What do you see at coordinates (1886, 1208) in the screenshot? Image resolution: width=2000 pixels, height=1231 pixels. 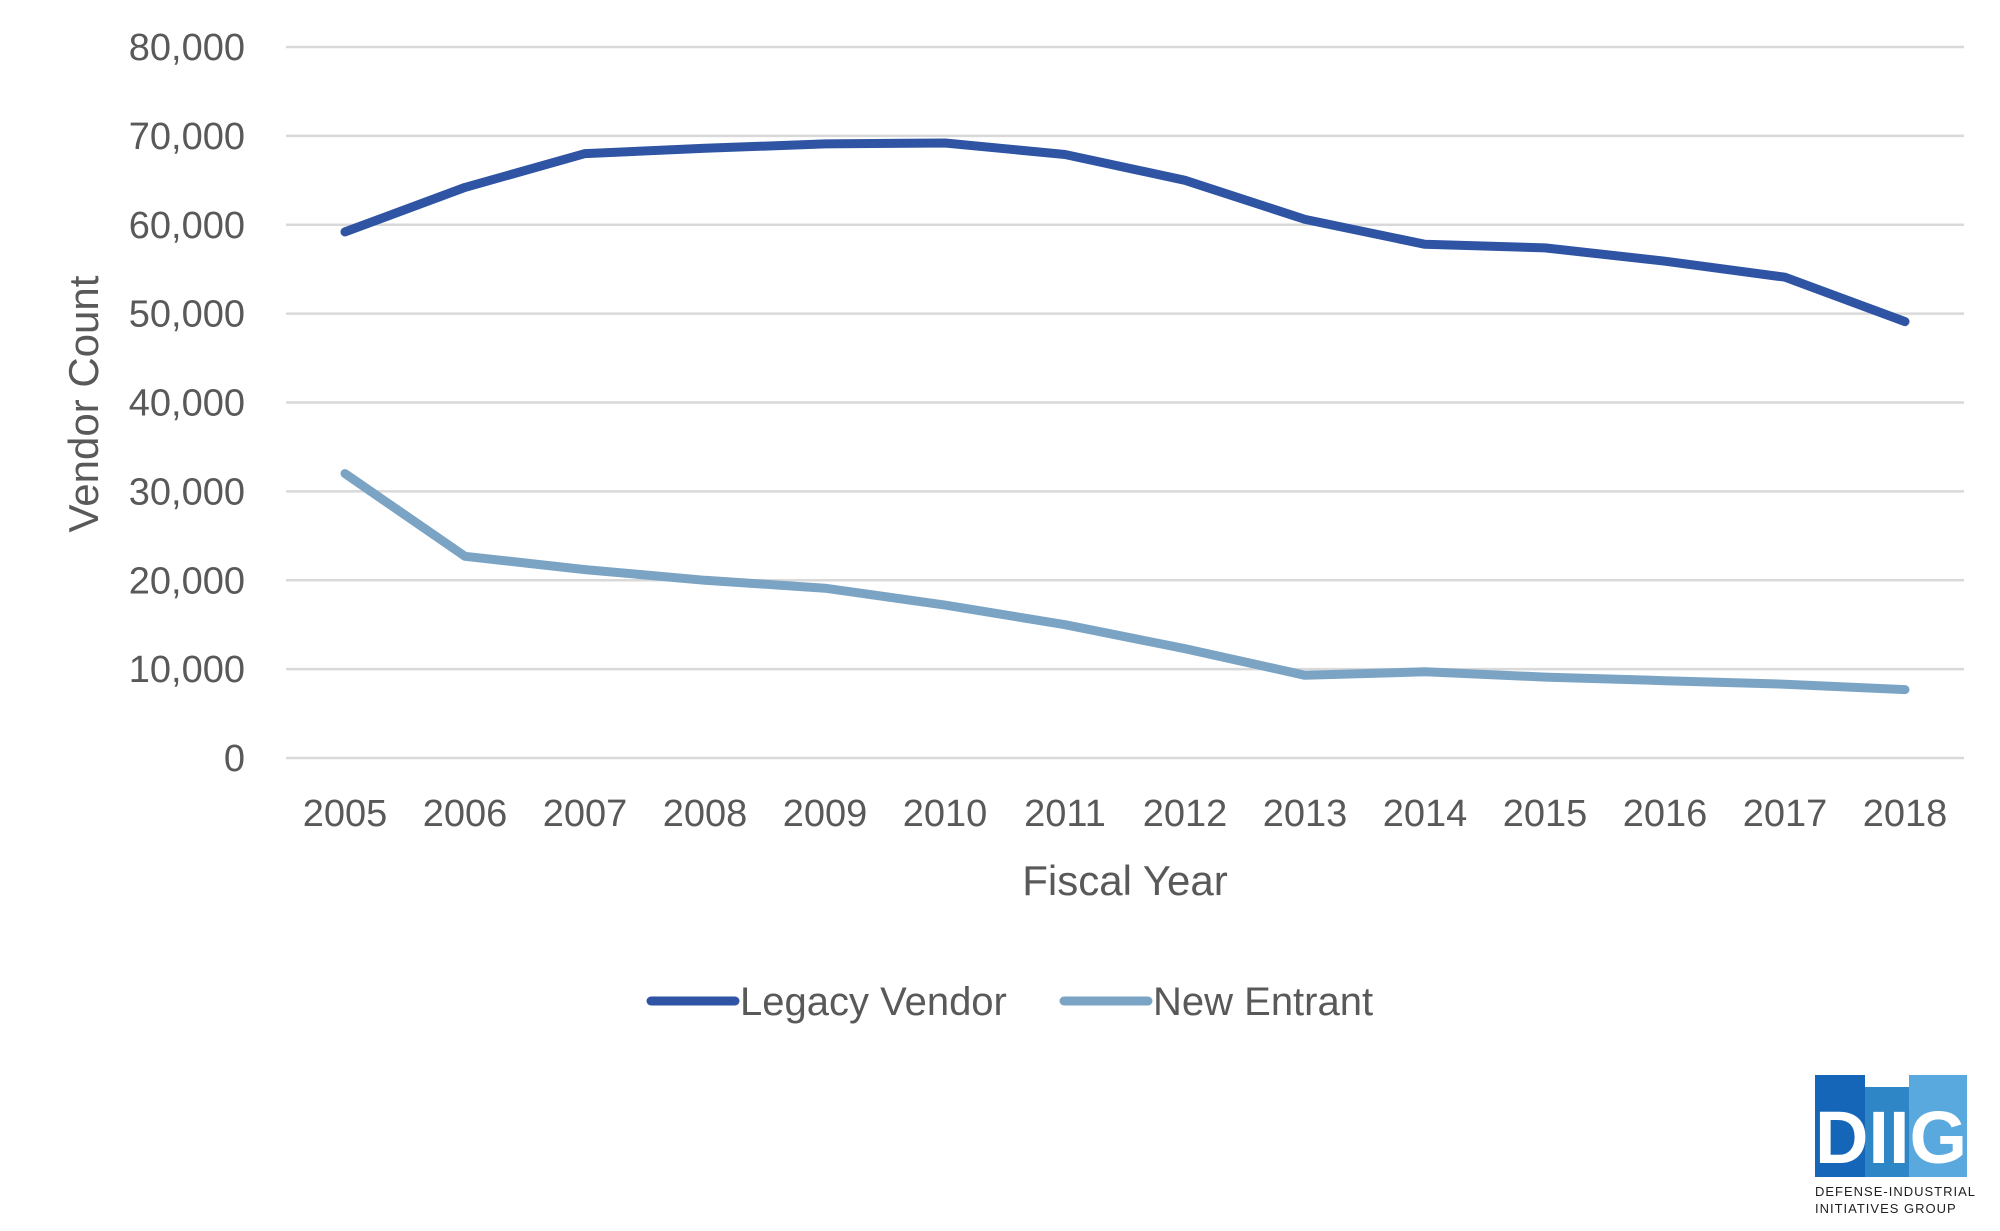 I see `logo-line-2: INITIATIVES GROUP` at bounding box center [1886, 1208].